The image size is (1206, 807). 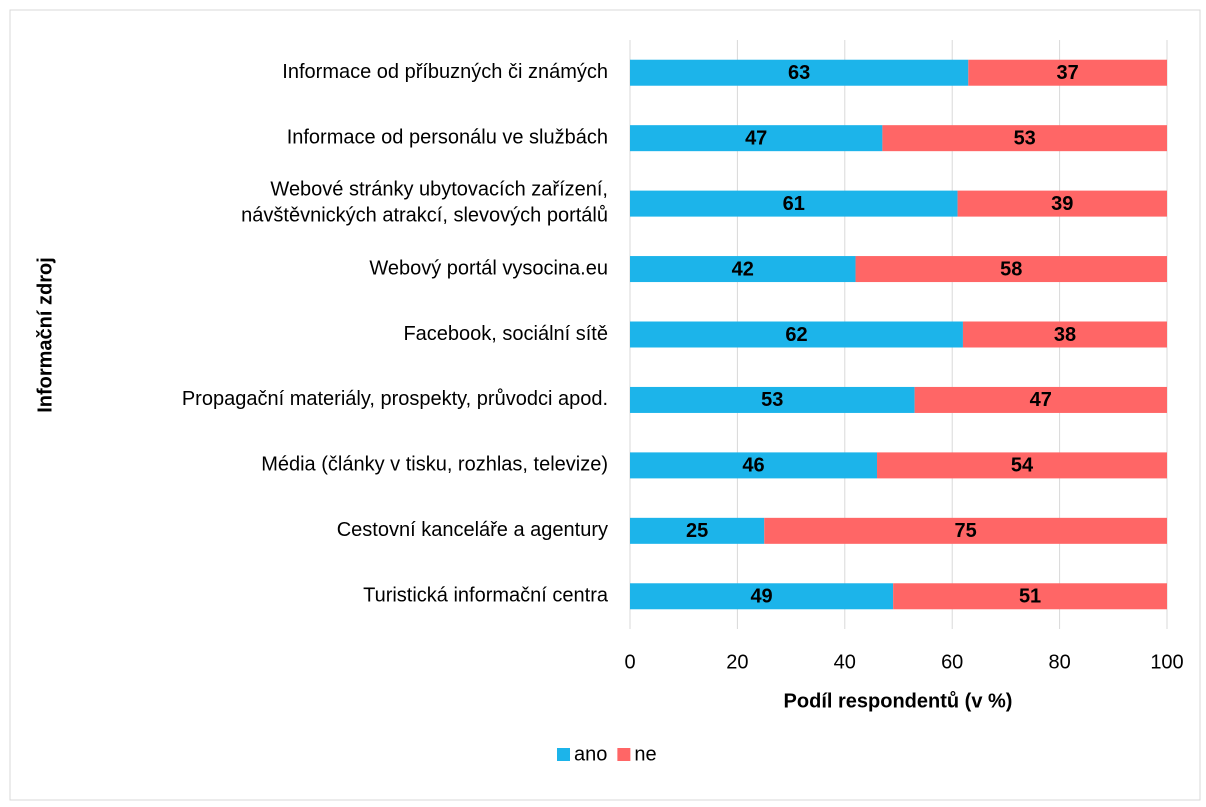 I want to click on data-label: 61, so click(x=794, y=204).